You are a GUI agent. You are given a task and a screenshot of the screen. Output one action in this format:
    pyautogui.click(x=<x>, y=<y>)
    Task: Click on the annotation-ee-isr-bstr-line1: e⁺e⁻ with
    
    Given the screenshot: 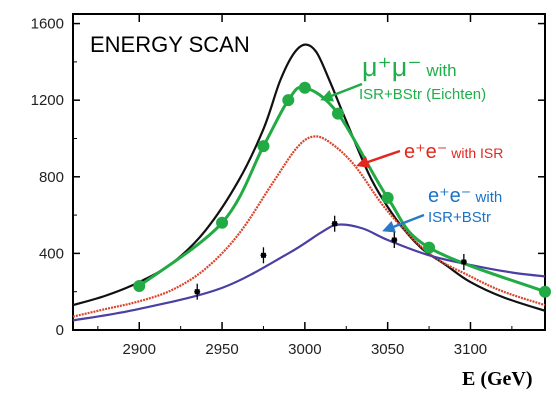 What is the action you would take?
    pyautogui.click(x=465, y=196)
    